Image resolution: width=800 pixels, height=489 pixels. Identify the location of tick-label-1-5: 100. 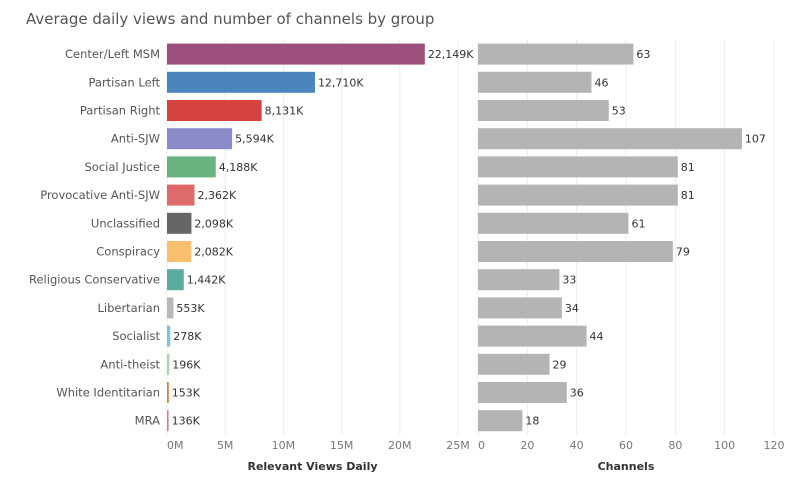
(724, 445).